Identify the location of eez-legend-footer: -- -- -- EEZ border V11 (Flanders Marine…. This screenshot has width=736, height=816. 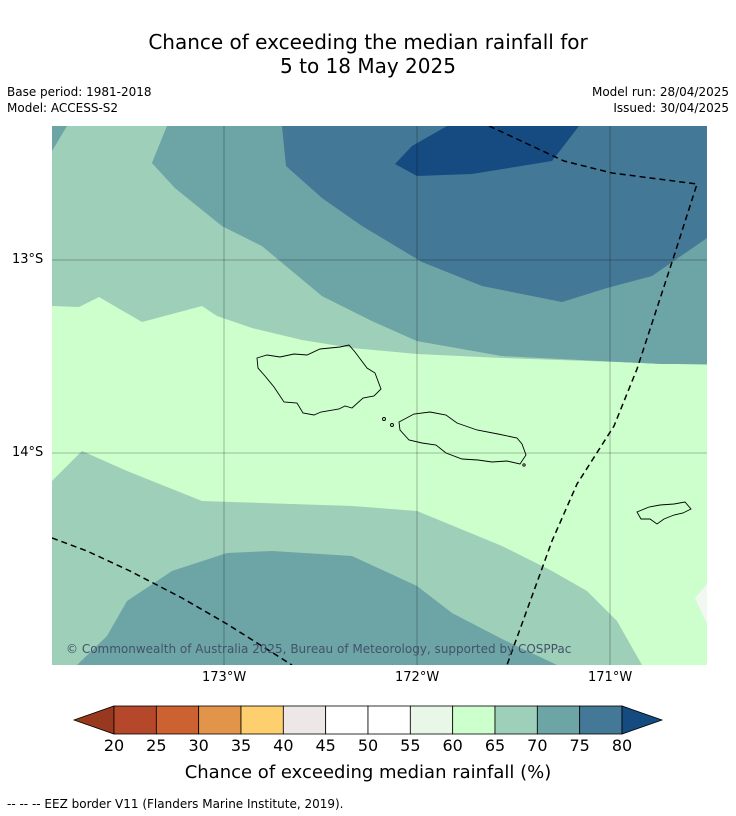
(175, 804).